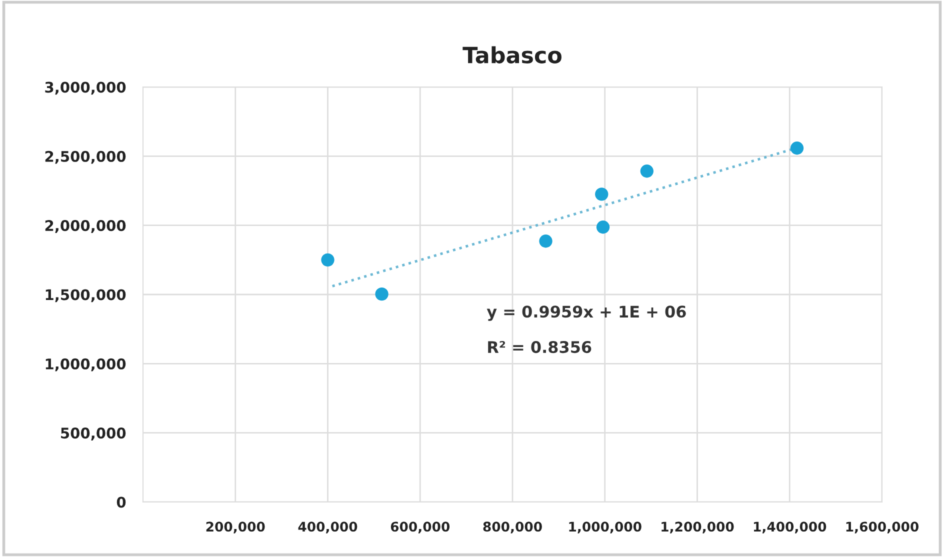  What do you see at coordinates (85, 157) in the screenshot?
I see `y-tick-label: 2,500,000` at bounding box center [85, 157].